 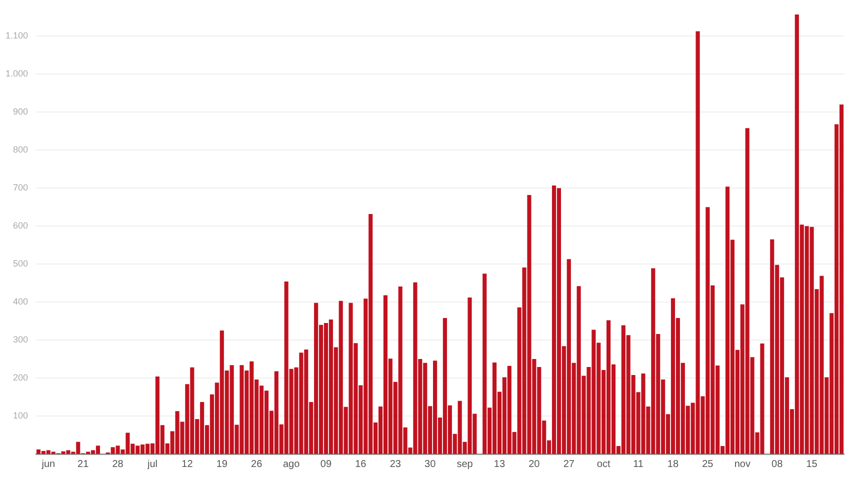 What do you see at coordinates (20, 415) in the screenshot?
I see `y-tick-label: 100` at bounding box center [20, 415].